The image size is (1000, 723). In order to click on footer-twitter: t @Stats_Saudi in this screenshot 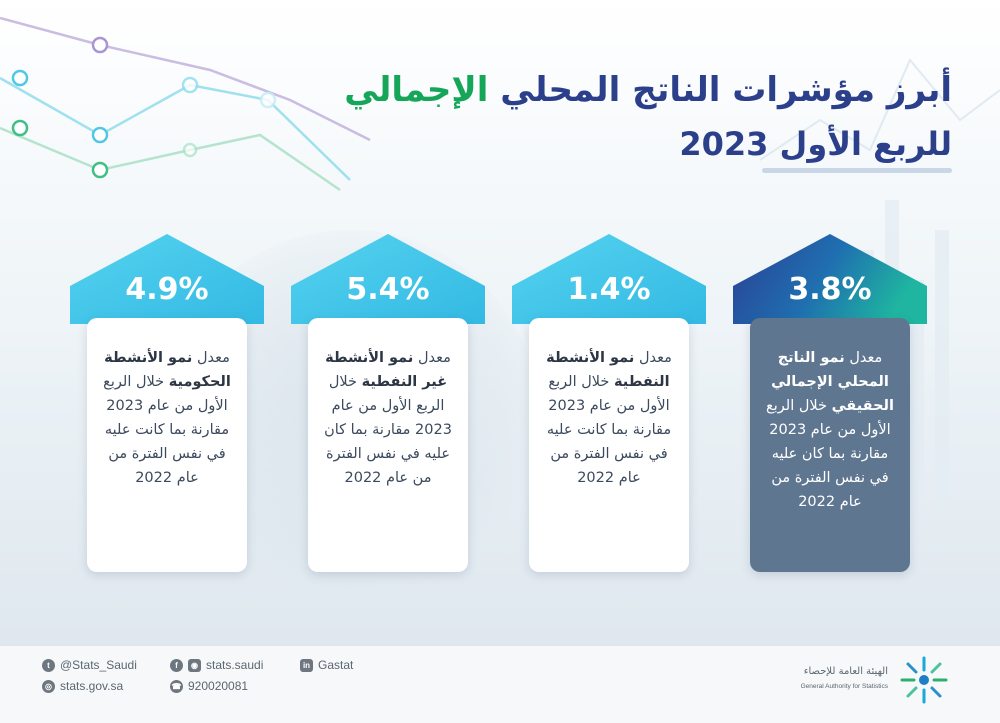, I will do `click(89, 665)`.